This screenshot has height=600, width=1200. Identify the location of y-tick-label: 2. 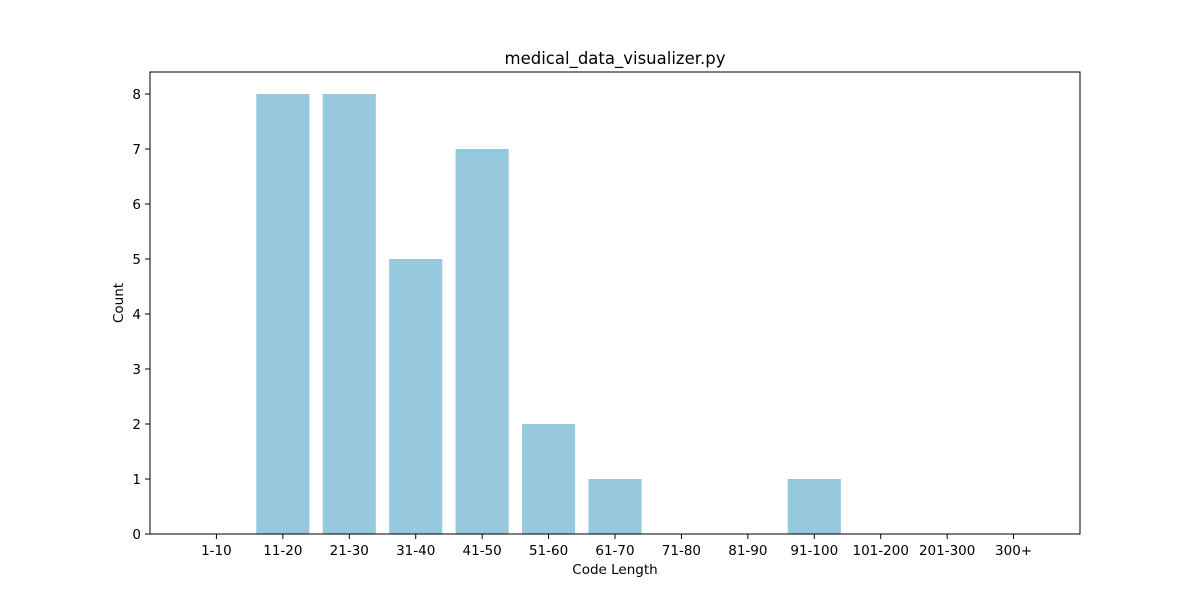
(136, 425).